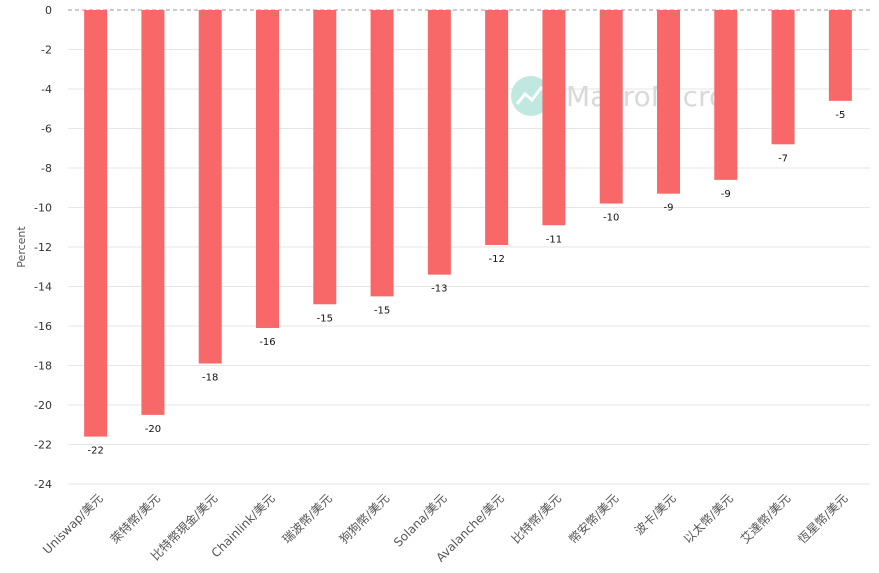 This screenshot has height=573, width=879. I want to click on x-tick-label: 波卡/美元, so click(655, 514).